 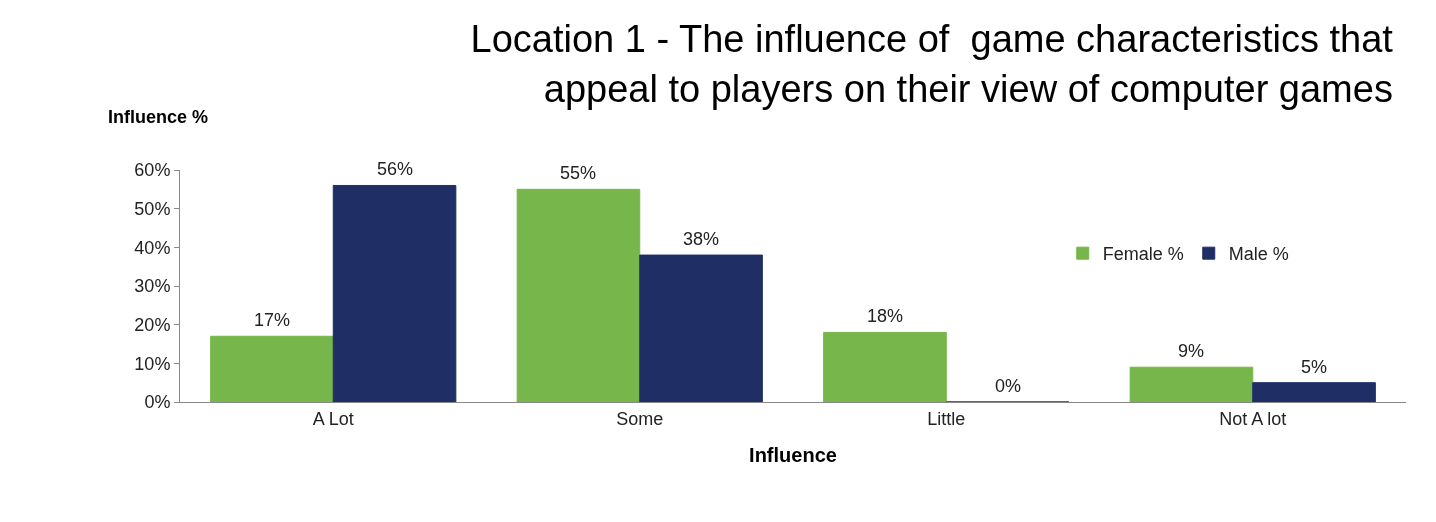 I want to click on y-tick-label: 40%, so click(x=152, y=247).